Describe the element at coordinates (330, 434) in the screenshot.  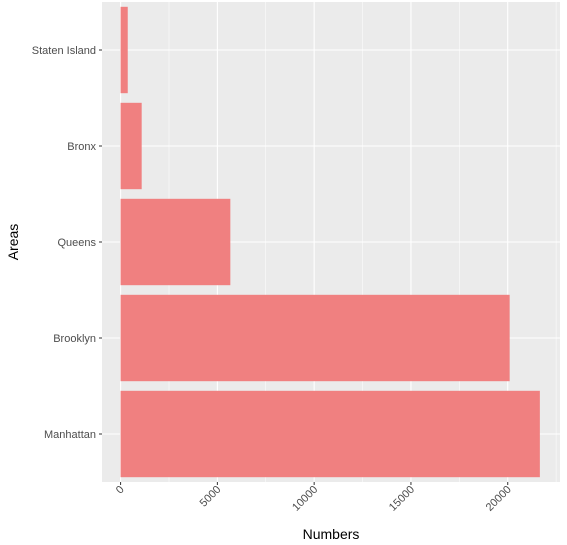
I see `bar-manhattan` at that location.